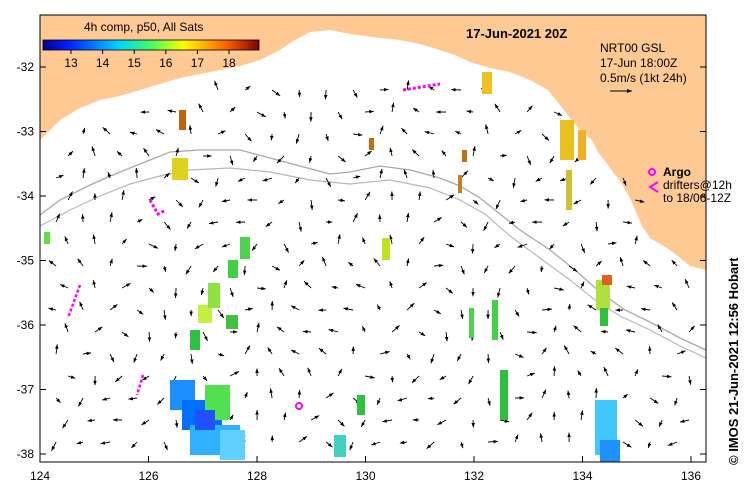 The image size is (749, 496). Describe the element at coordinates (151, 45) in the screenshot. I see `colorbar: 4h comp, p50, All Sats 13 14 15 16 17 18` at that location.